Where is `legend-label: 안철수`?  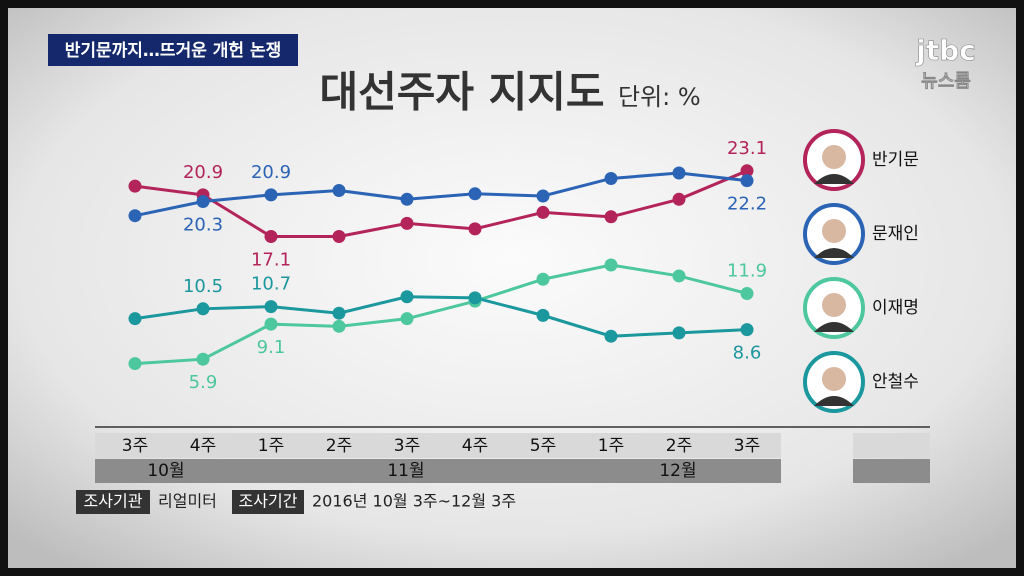 legend-label: 안철수 is located at coordinates (895, 382).